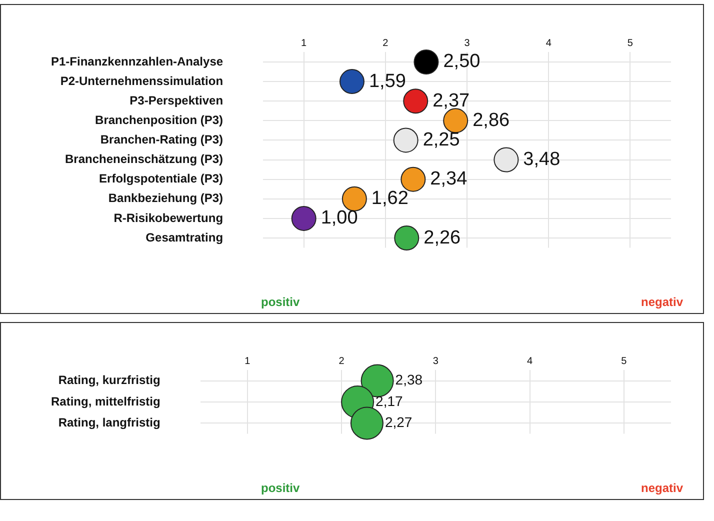  What do you see at coordinates (409, 380) in the screenshot?
I see `data-label: 2,38` at bounding box center [409, 380].